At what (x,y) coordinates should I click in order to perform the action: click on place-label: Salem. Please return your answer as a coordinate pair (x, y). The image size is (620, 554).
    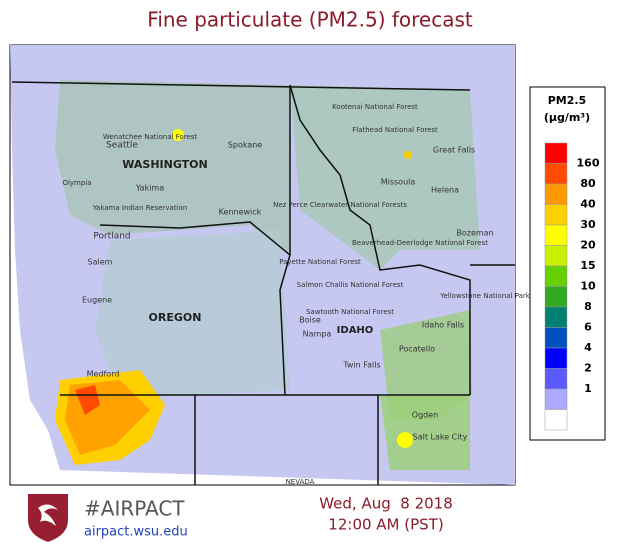
    Looking at the image, I should click on (100, 262).